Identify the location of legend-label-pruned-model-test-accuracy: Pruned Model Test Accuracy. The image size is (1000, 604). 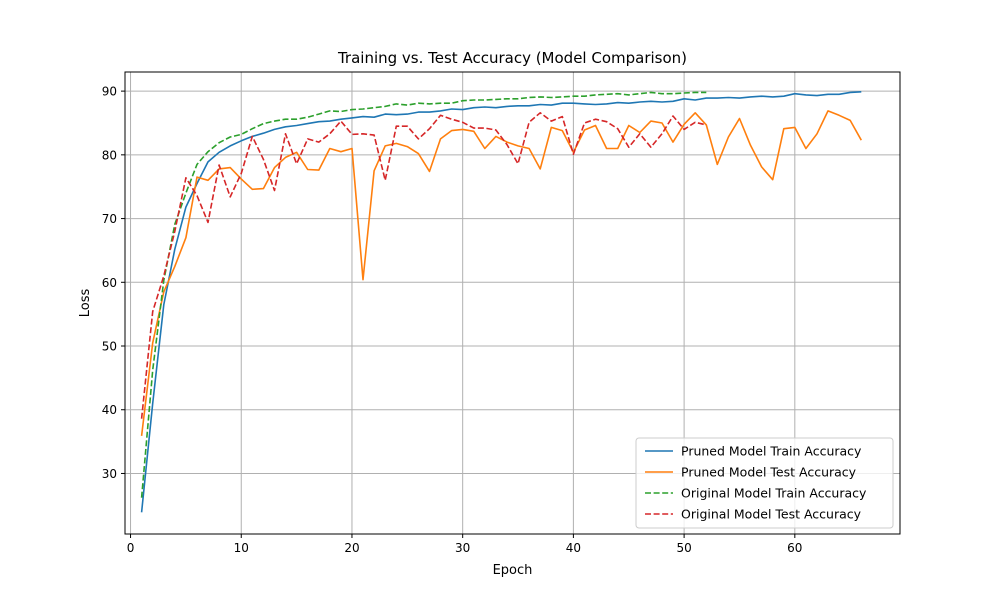
(769, 472).